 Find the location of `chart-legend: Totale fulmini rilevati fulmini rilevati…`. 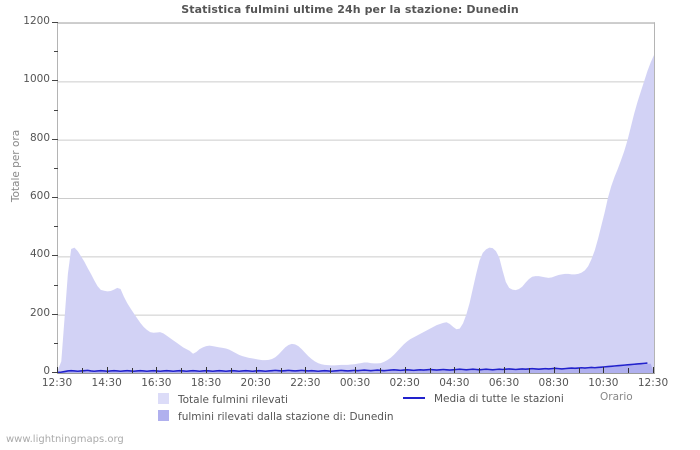

chart-legend: Totale fulmini rilevati fulmini rilevati… is located at coordinates (350, 410).